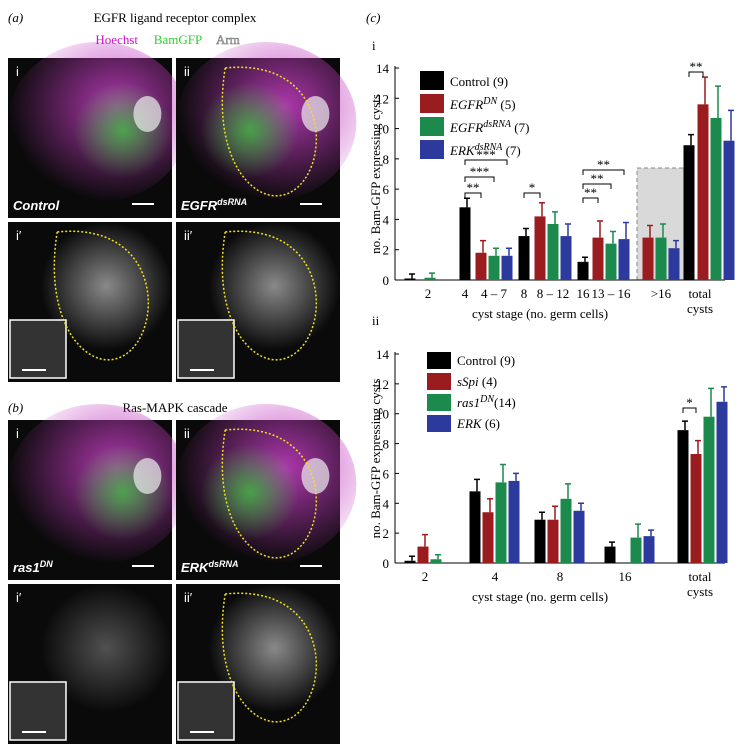 This screenshot has height=754, width=744. Describe the element at coordinates (696, 66) in the screenshot. I see `significance-label: **` at that location.